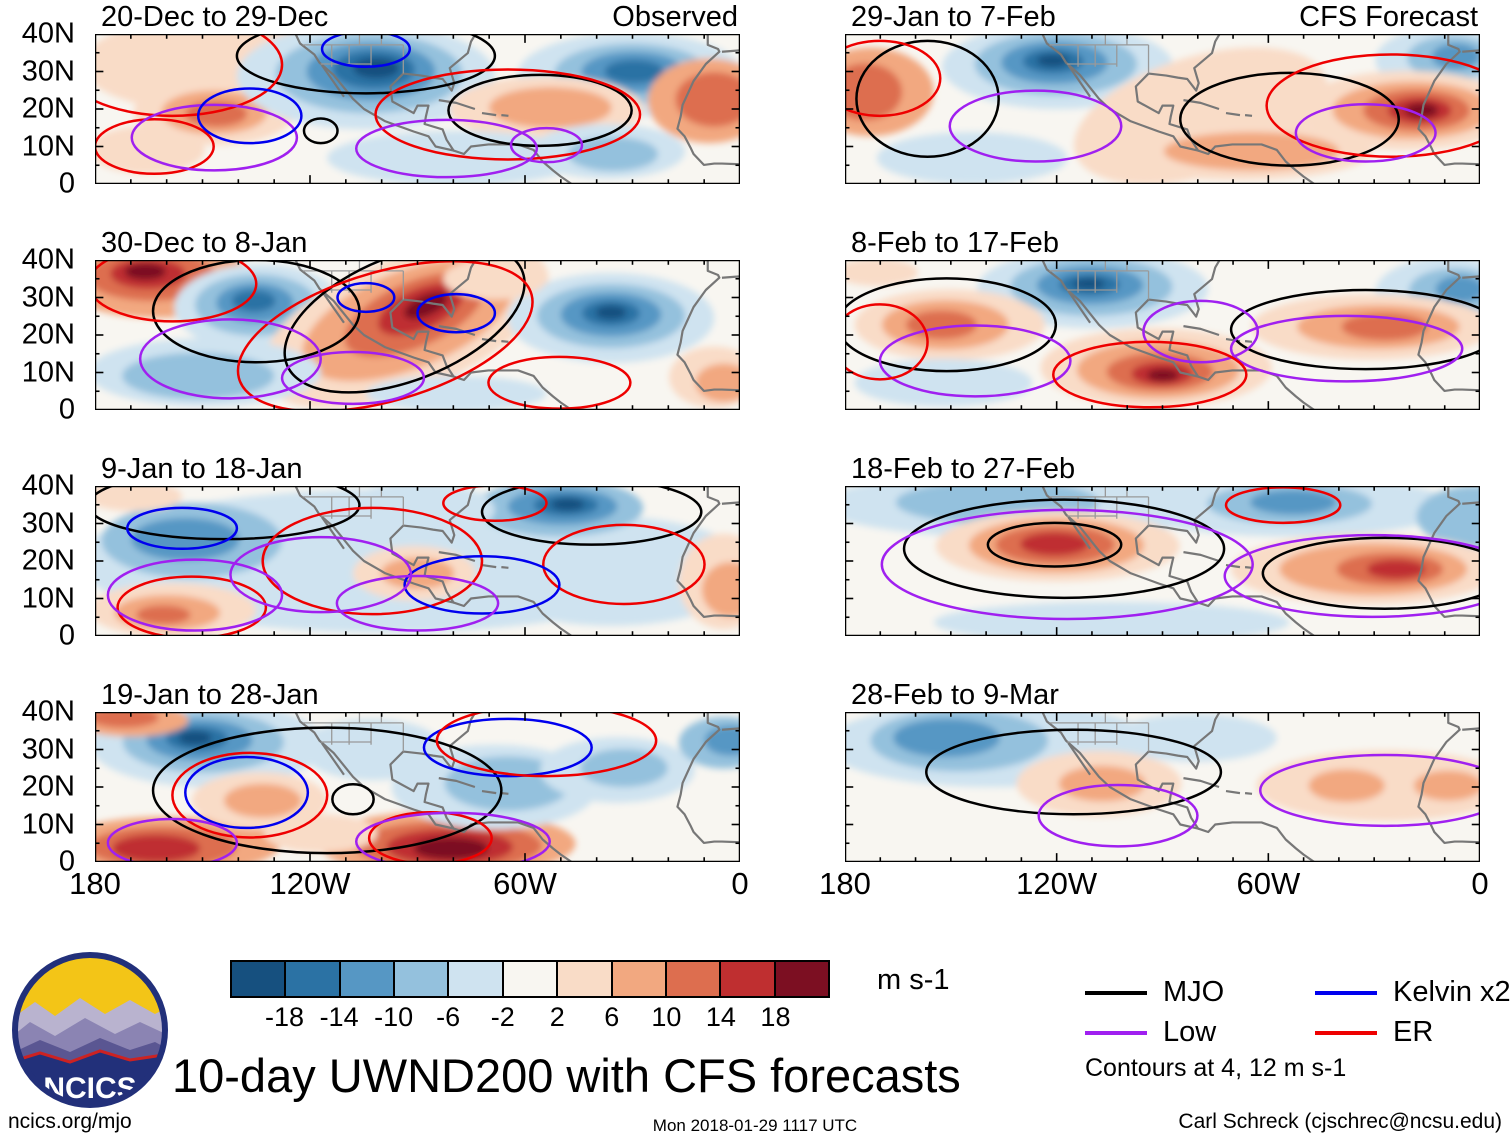  I want to click on panel-block-3: 19-Jan to 28-Jan 40N 30N 20N 10N 0, so click(381, 778).